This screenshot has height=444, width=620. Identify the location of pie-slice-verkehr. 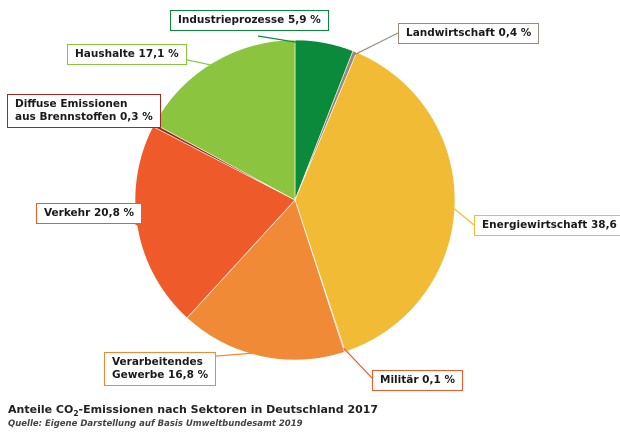
(215, 222).